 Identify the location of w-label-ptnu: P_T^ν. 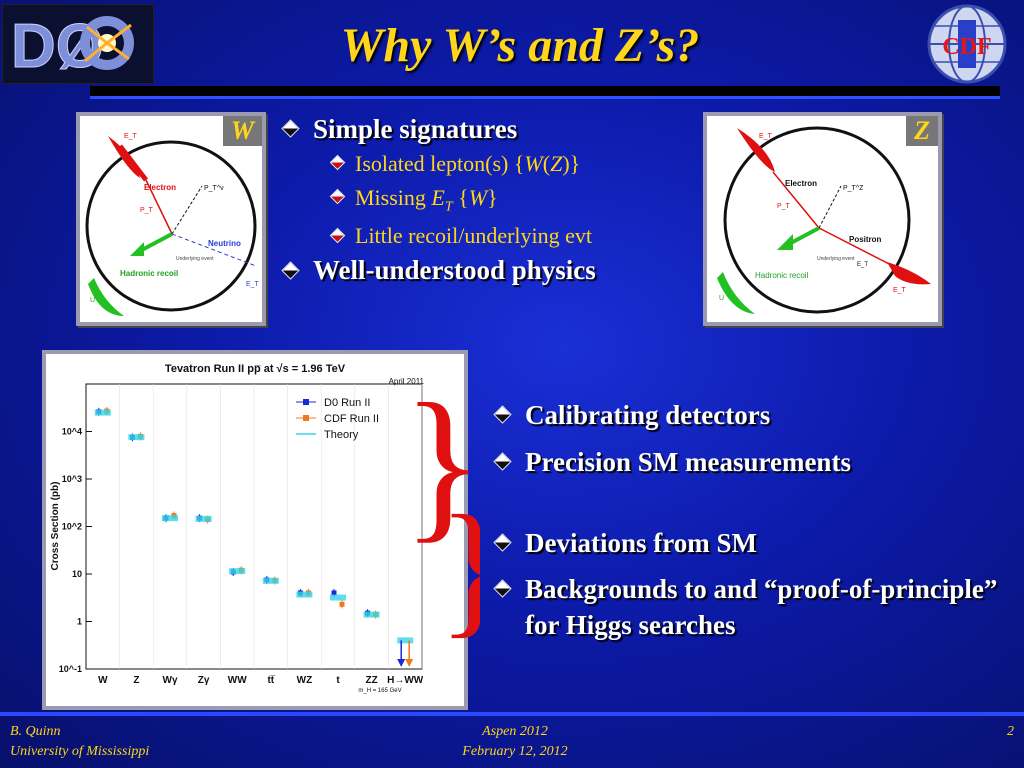
(214, 188).